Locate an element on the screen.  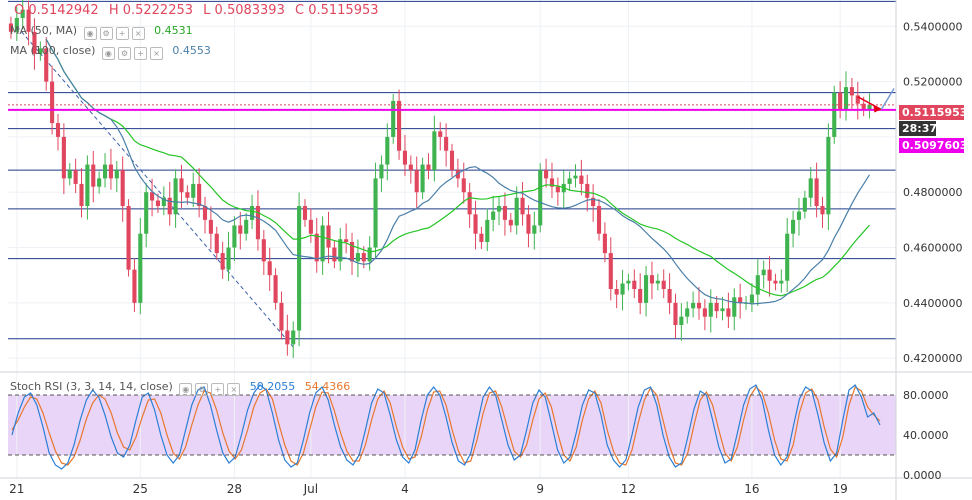
price-tick-label: 0.4200000 is located at coordinates (933, 358).